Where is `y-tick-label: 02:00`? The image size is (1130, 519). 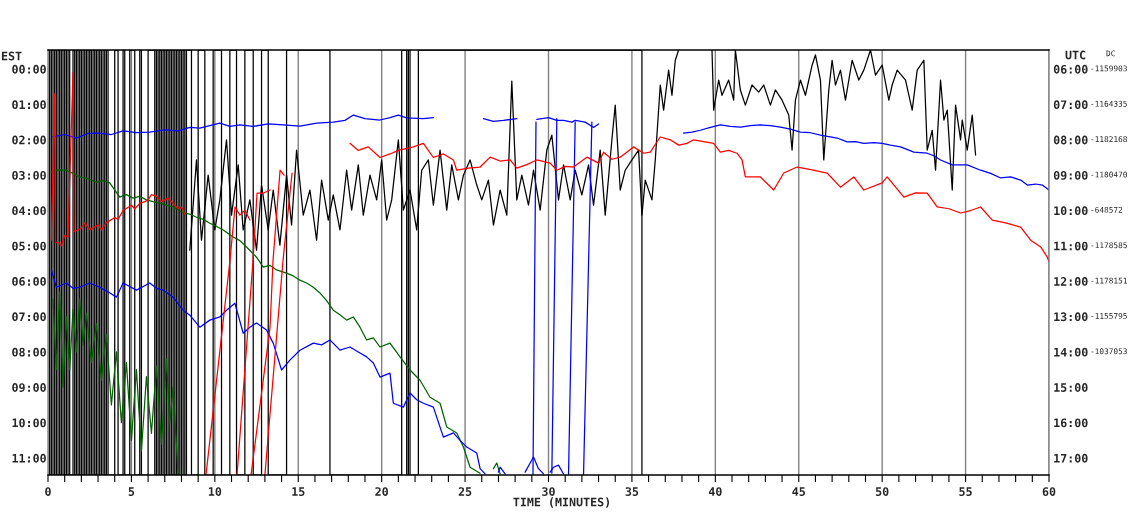 y-tick-label: 02:00 is located at coordinates (29, 140).